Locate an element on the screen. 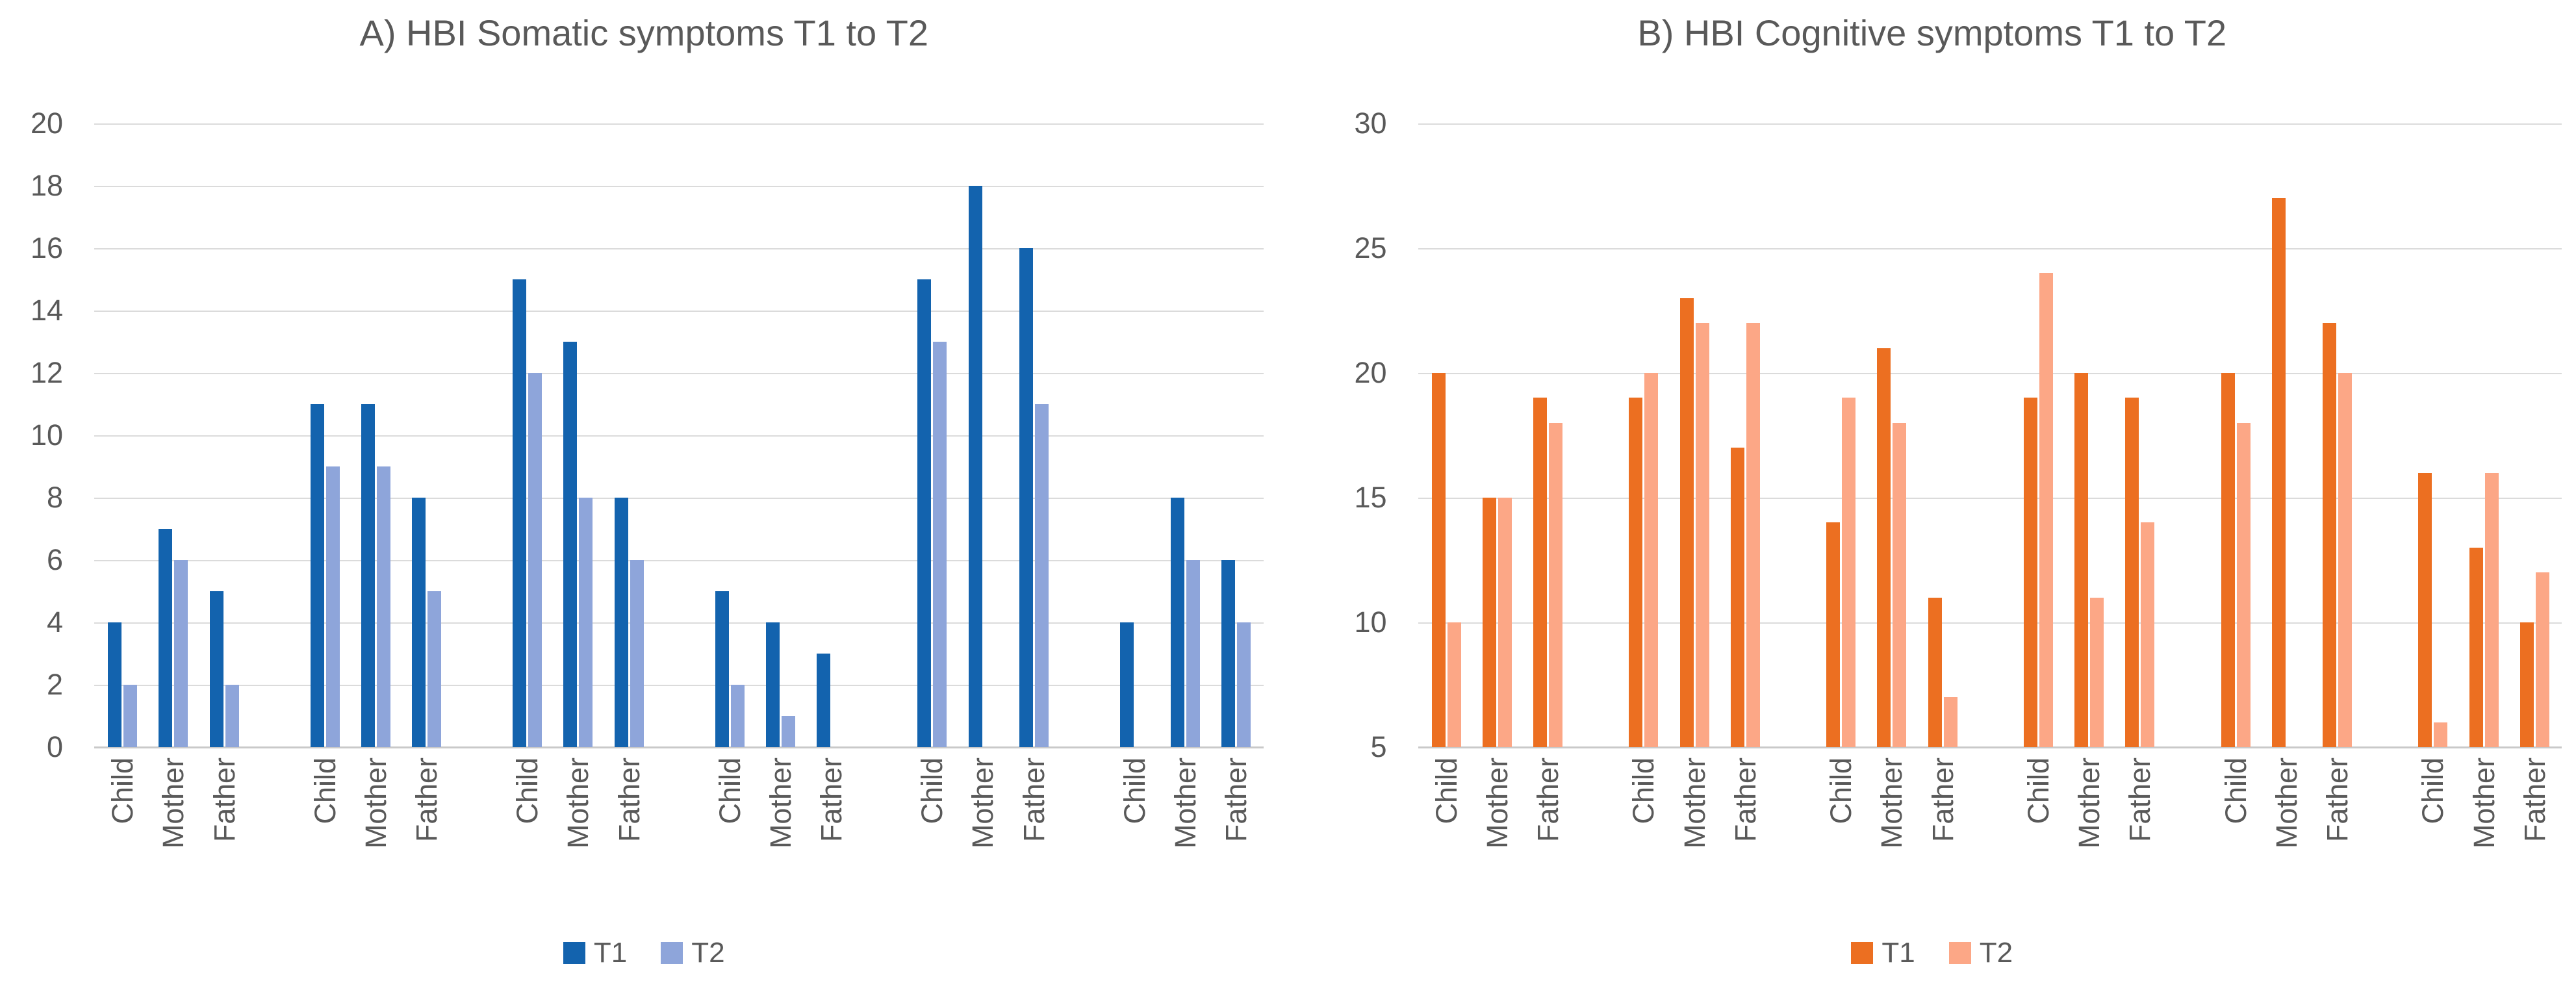 This screenshot has height=994, width=2576. y-tick-label: 10 is located at coordinates (1370, 622).